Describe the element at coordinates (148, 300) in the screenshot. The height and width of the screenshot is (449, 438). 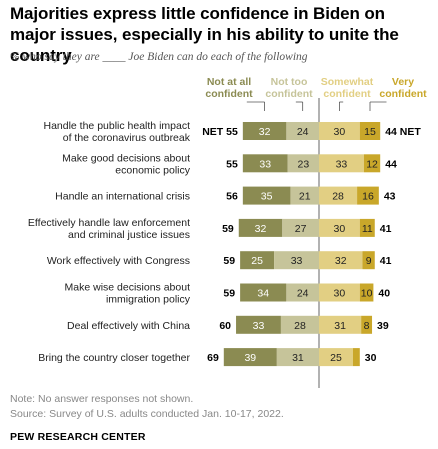
I see `category-label: immigration policy` at that location.